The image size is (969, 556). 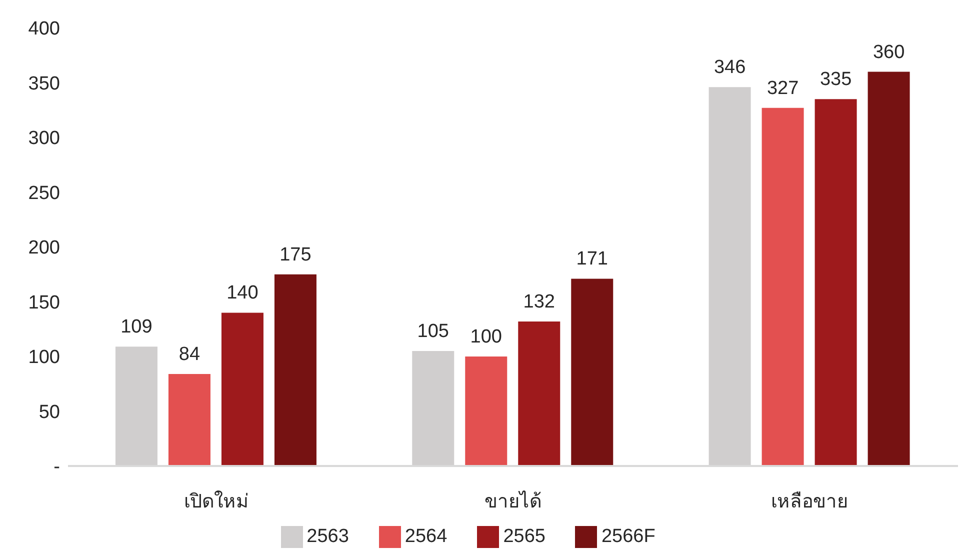 What do you see at coordinates (539, 301) in the screenshot?
I see `data-label: 132` at bounding box center [539, 301].